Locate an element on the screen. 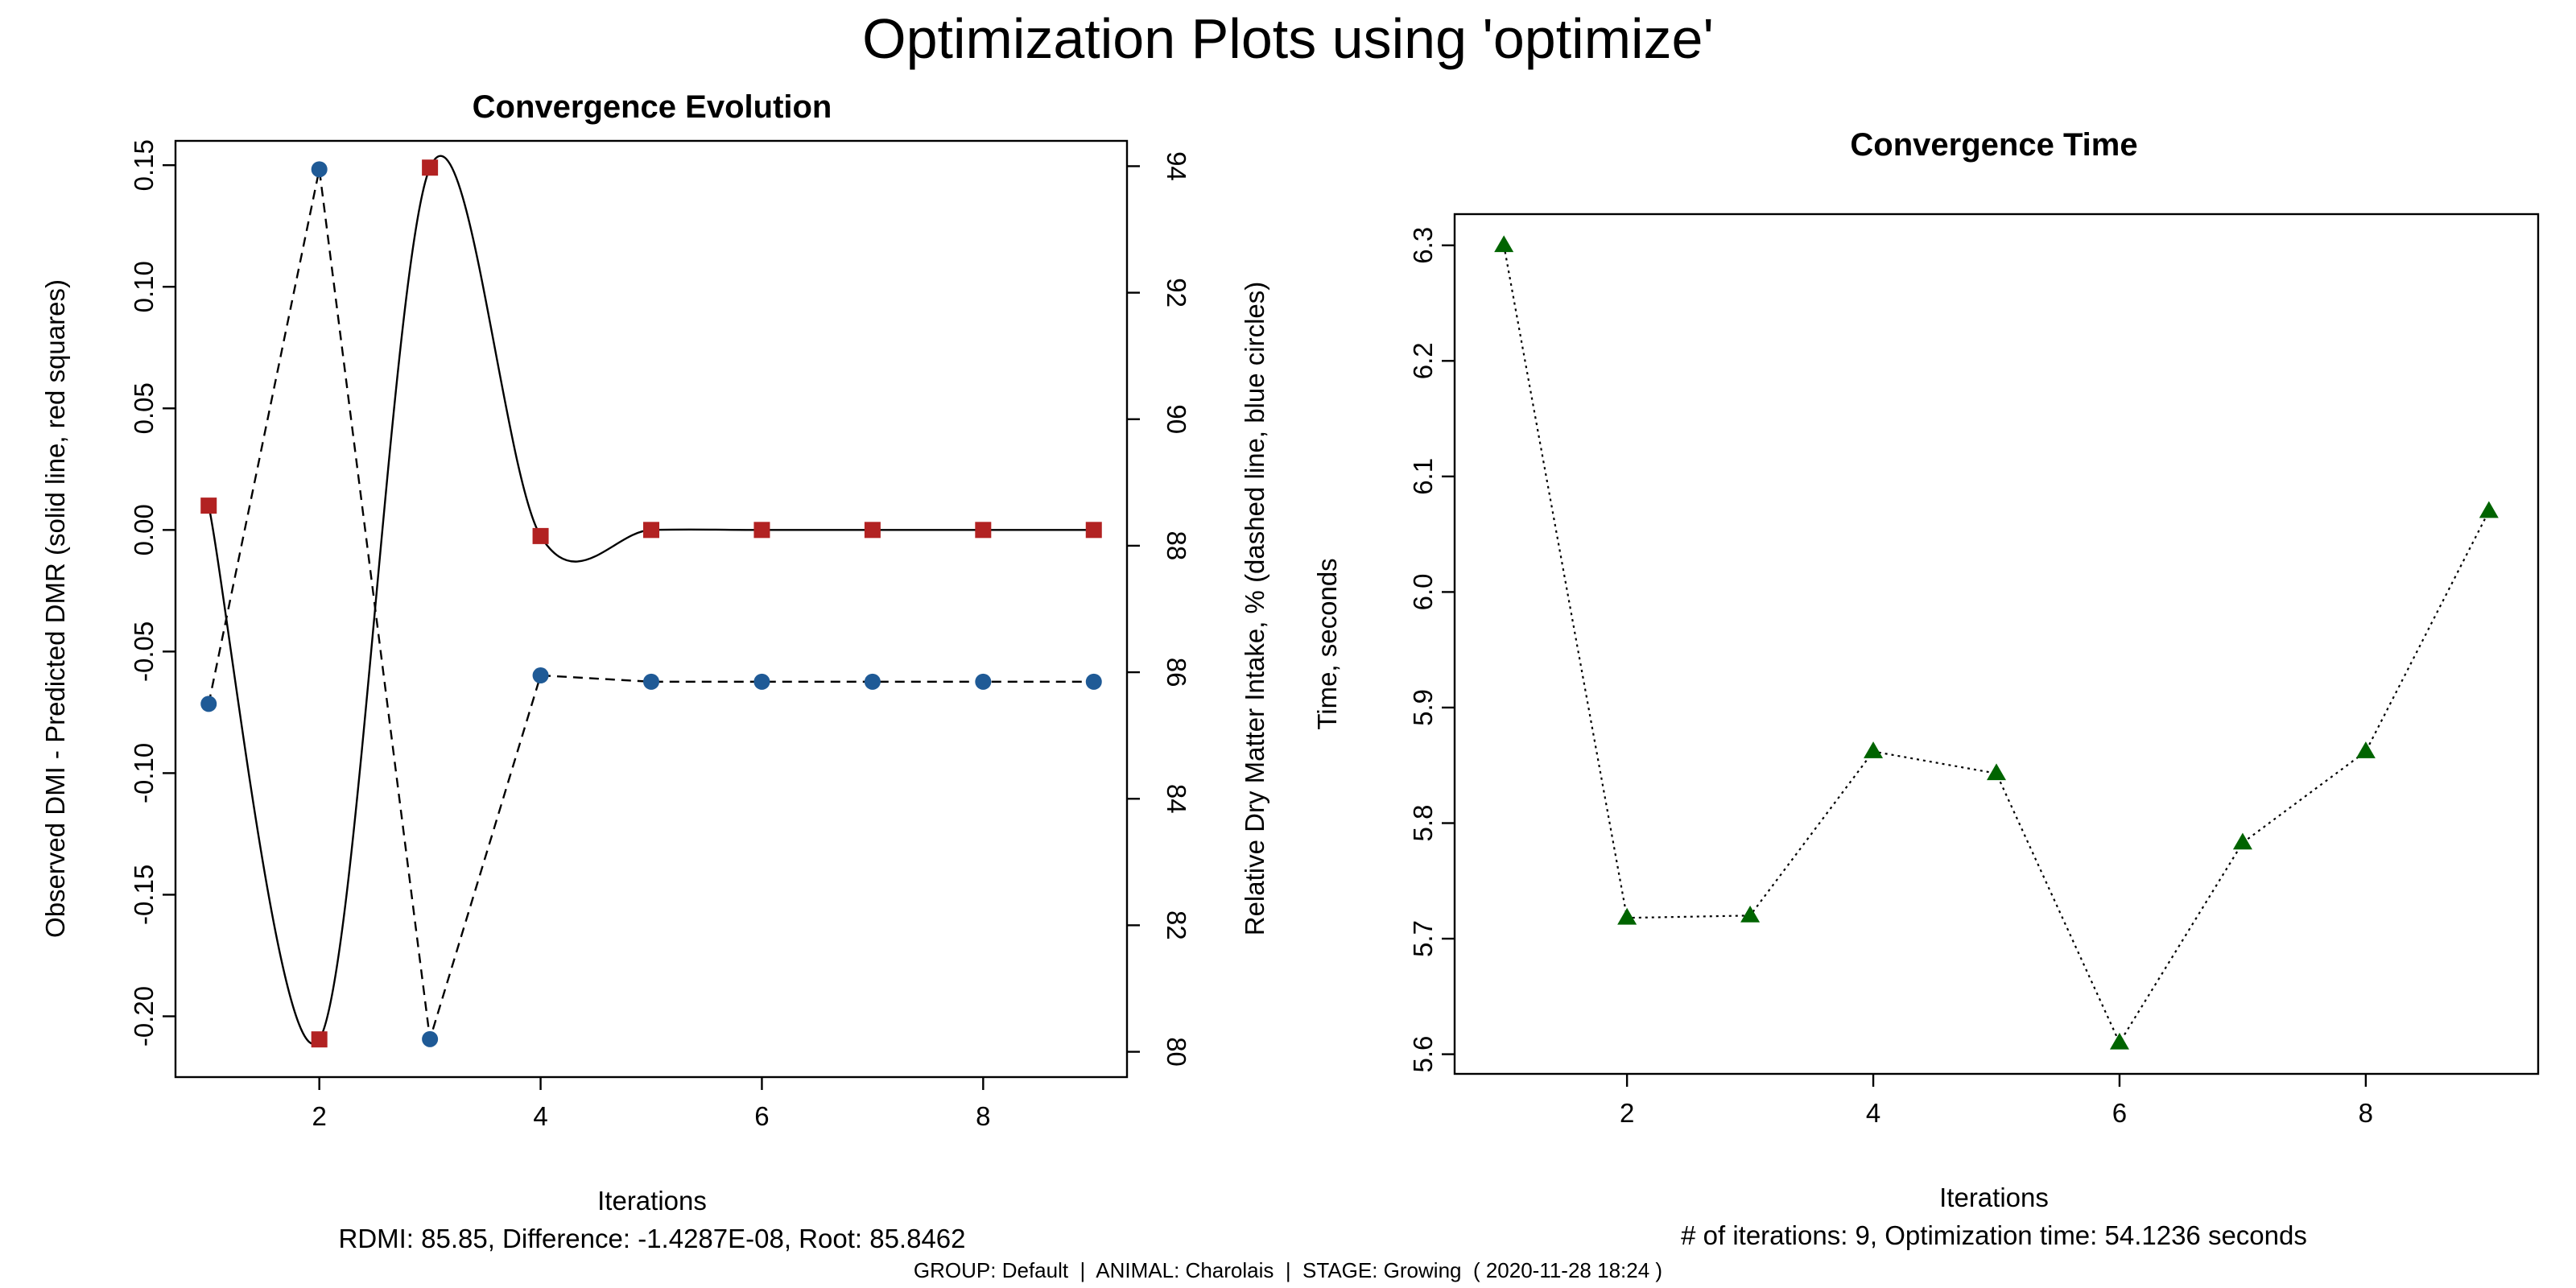 The image size is (2576, 1288). y2-tick-label: 80 is located at coordinates (1176, 1052).